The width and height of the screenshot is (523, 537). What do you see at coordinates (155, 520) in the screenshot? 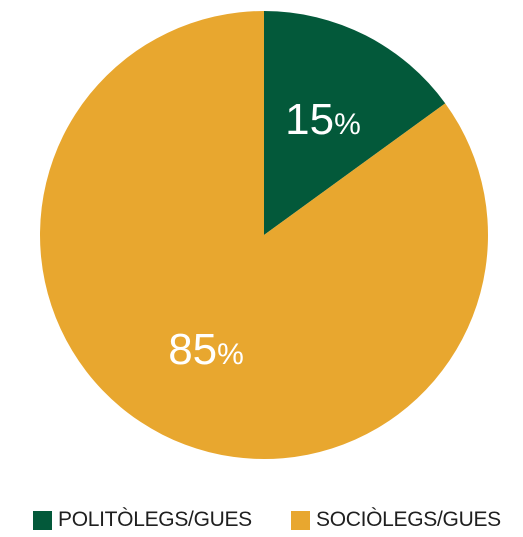
I see `legend-label-politolegs: POLITÒLEGS/GUES` at bounding box center [155, 520].